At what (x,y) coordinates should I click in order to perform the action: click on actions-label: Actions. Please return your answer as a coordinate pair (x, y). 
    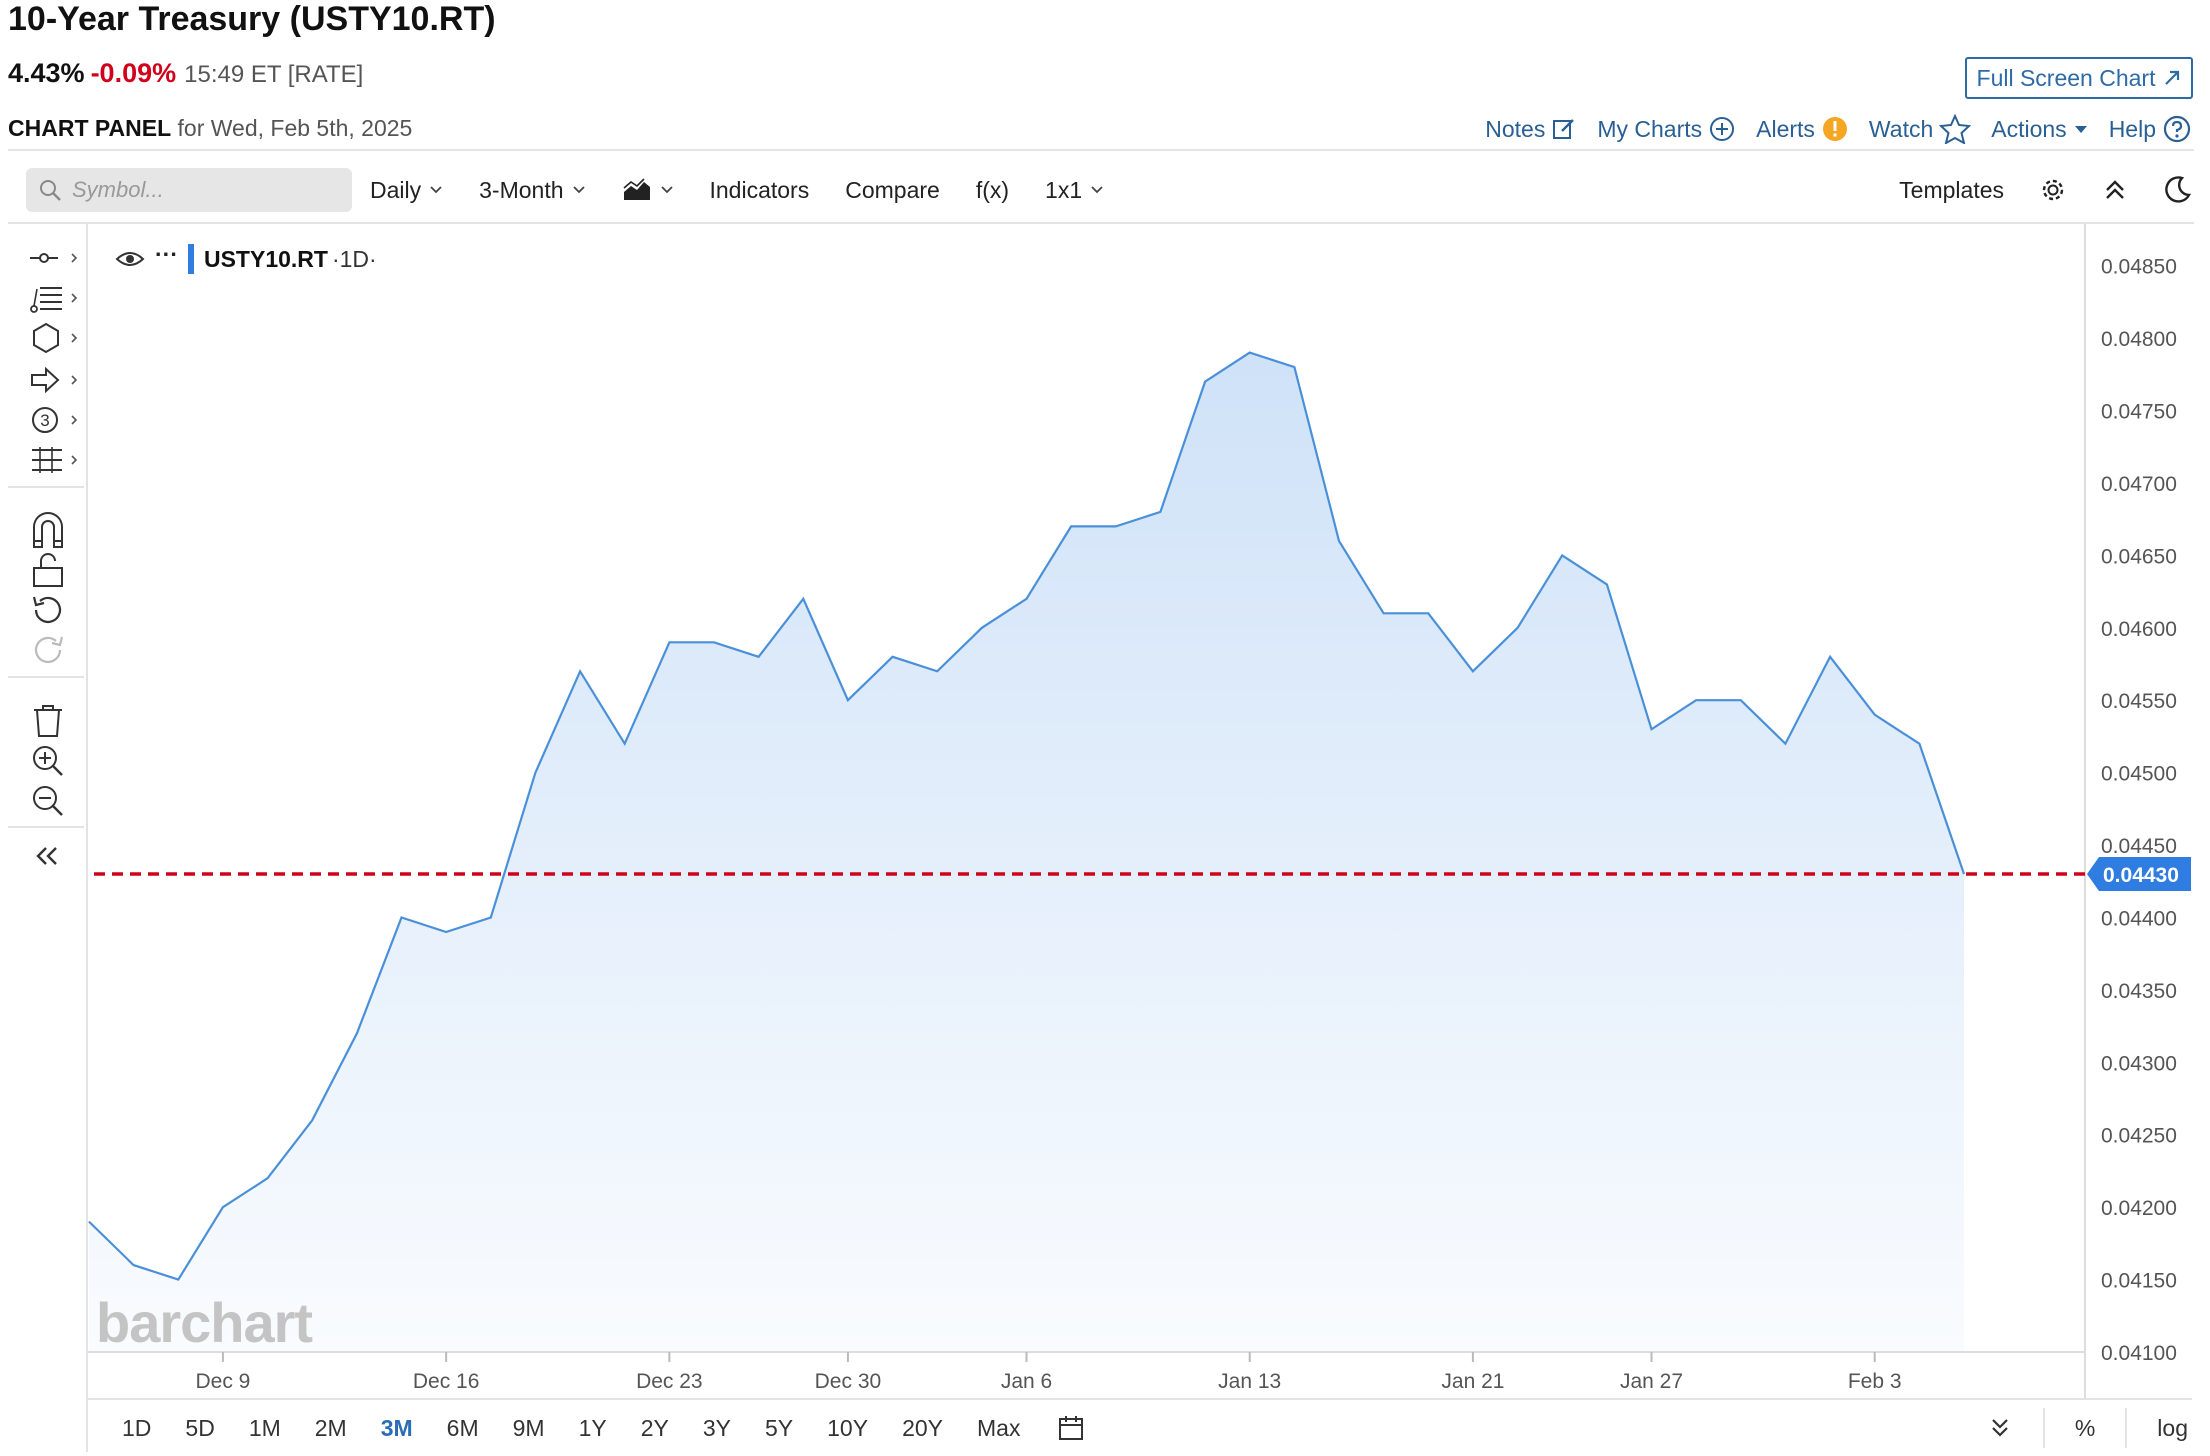
    Looking at the image, I should click on (2028, 129).